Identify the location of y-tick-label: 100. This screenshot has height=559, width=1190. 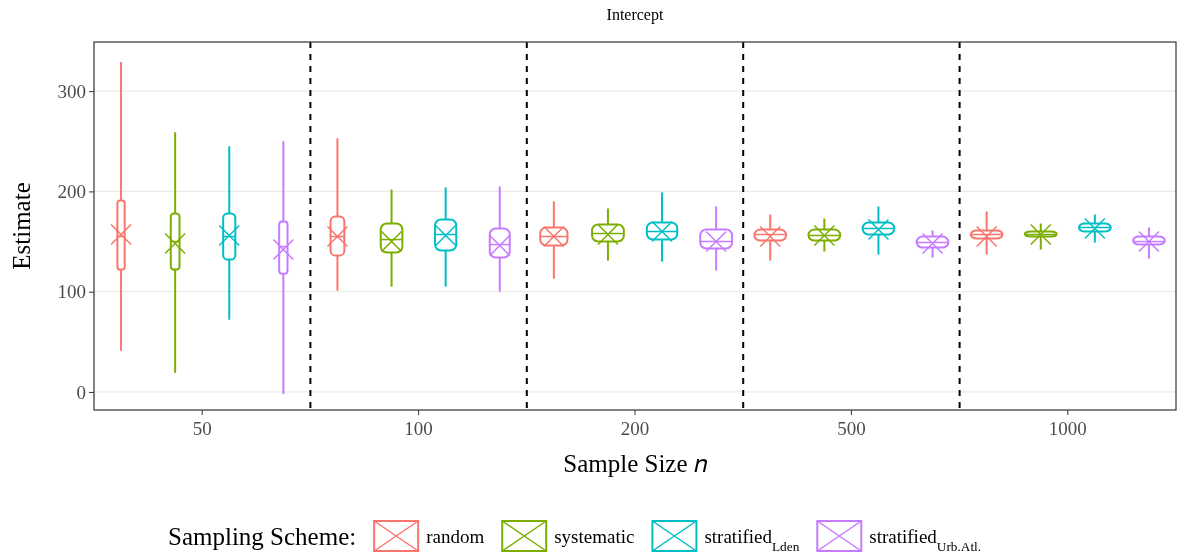
(71, 292).